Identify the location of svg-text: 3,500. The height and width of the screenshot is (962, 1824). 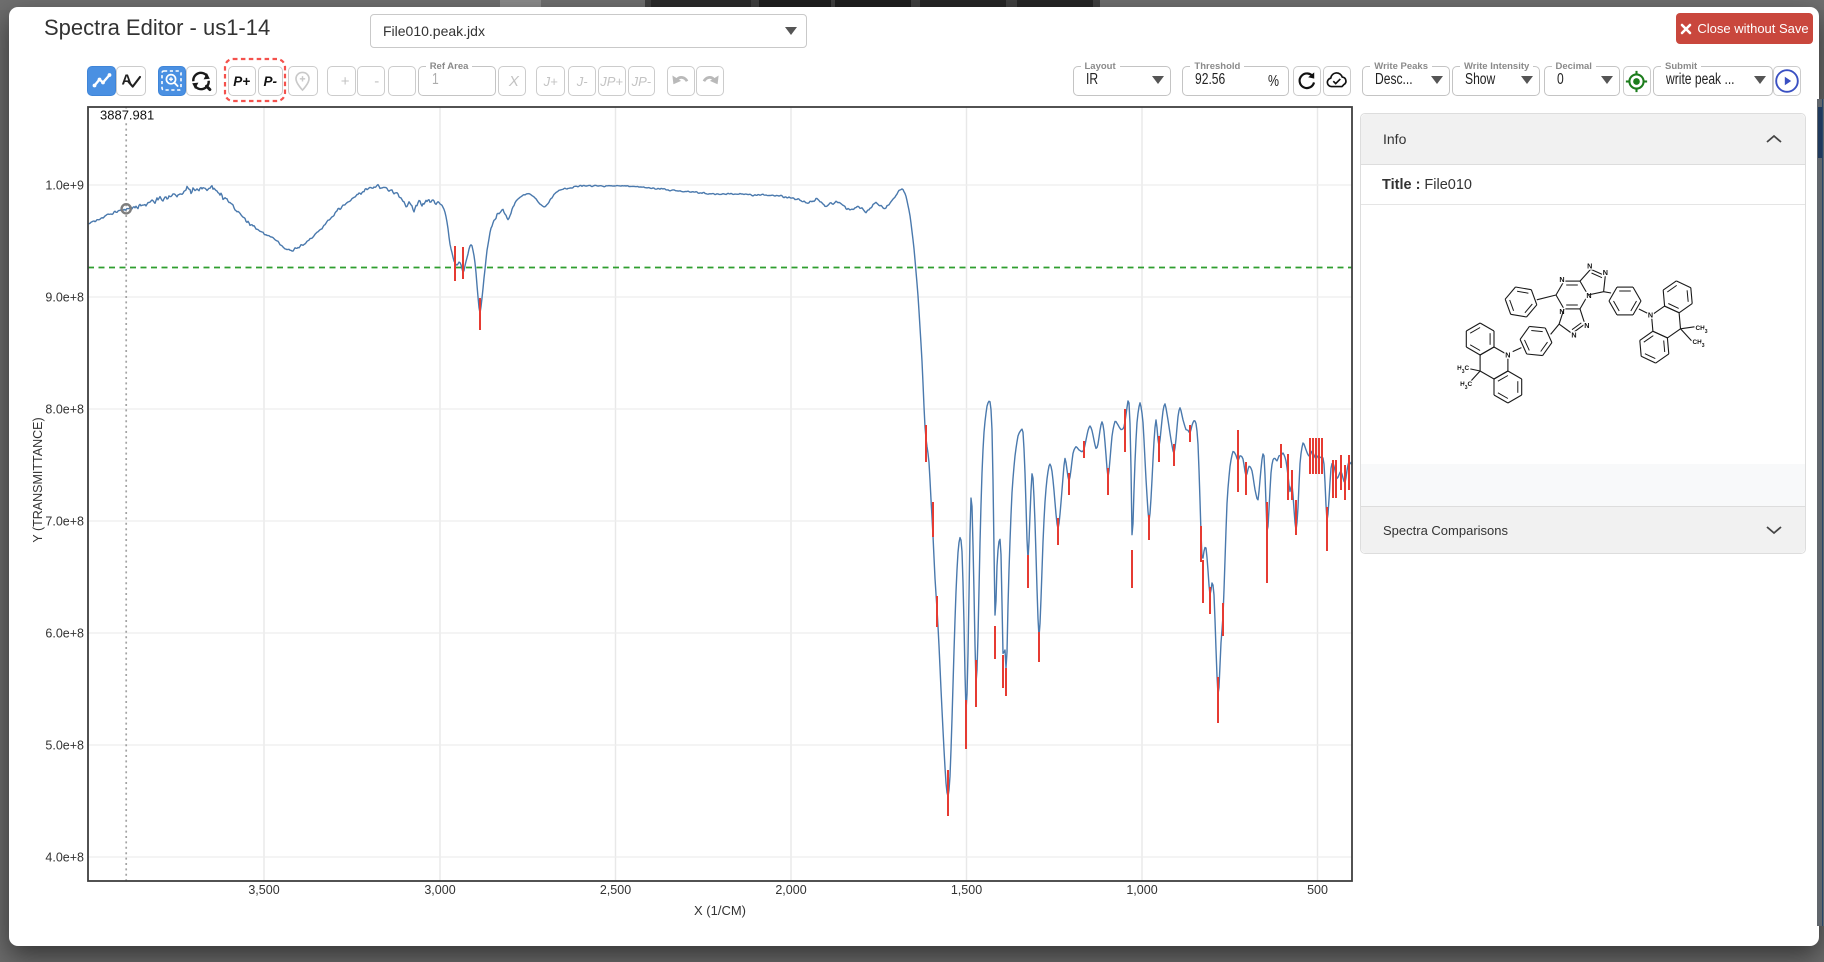
(263, 890).